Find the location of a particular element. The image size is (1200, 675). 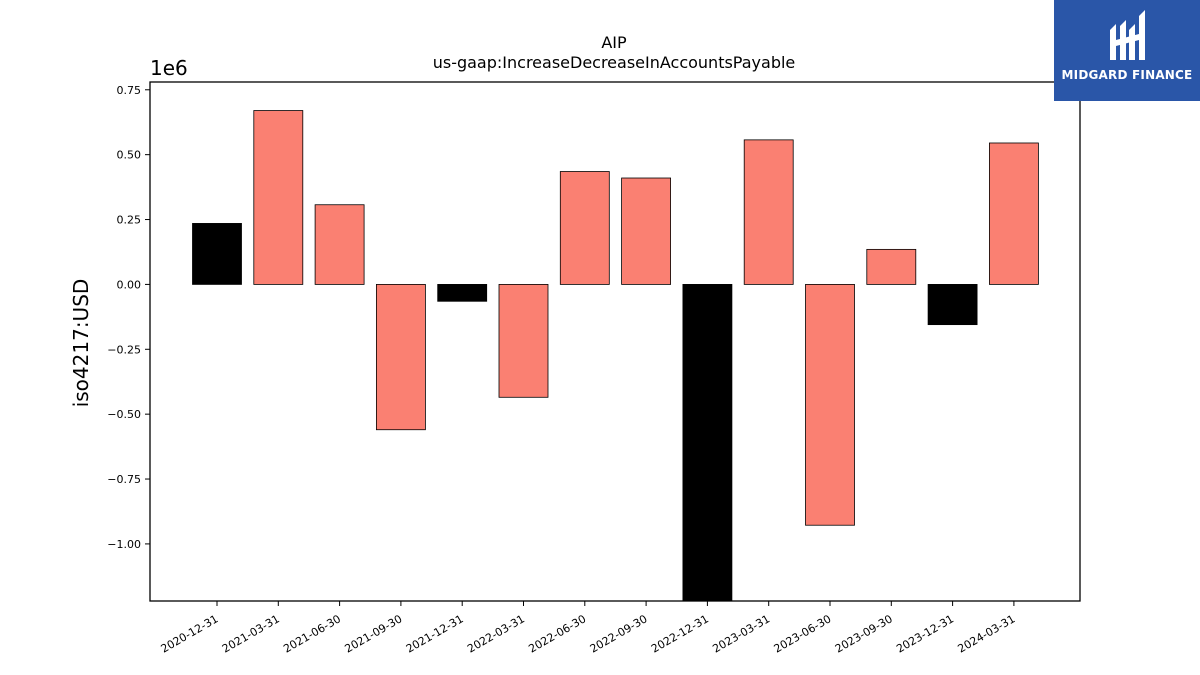

y-tick-label: −0.50 is located at coordinates (124, 414).